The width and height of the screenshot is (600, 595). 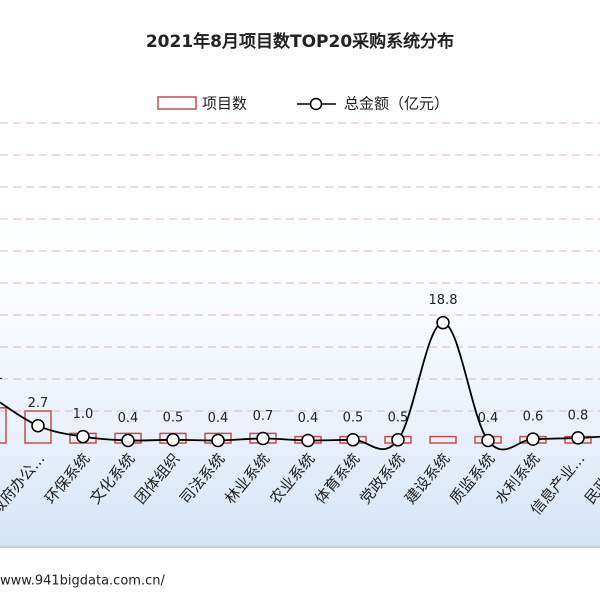 What do you see at coordinates (316, 104) in the screenshot?
I see `legend-marker` at bounding box center [316, 104].